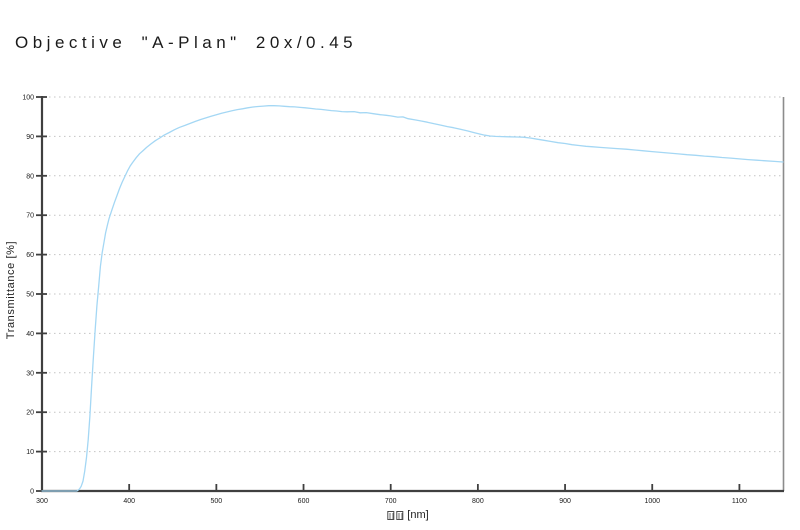  I want to click on y-tick-label: 100, so click(28, 98).